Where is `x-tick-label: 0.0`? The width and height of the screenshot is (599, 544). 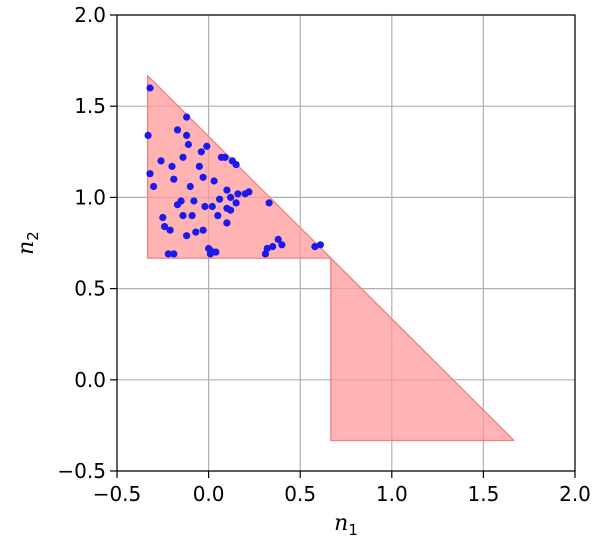
x-tick-label: 0.0 is located at coordinates (209, 494).